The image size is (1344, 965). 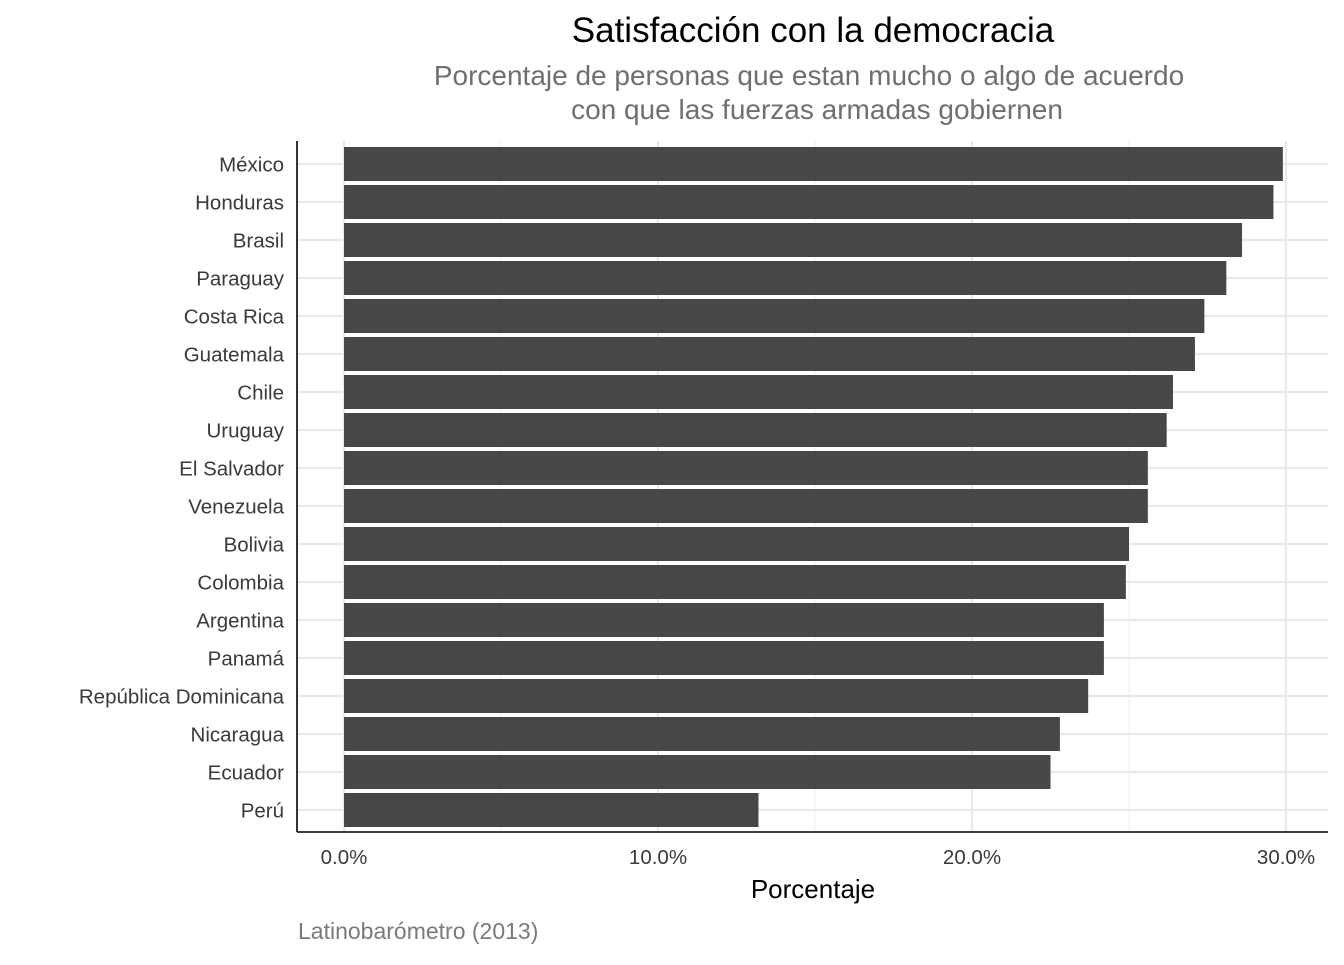 I want to click on chart-title: Satisfacción con la democracia, so click(x=813, y=30).